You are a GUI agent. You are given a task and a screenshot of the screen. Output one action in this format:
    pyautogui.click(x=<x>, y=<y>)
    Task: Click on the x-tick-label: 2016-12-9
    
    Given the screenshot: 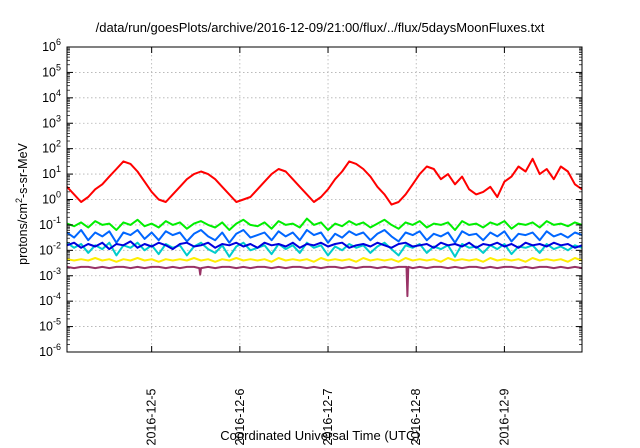 What is the action you would take?
    pyautogui.click(x=504, y=416)
    